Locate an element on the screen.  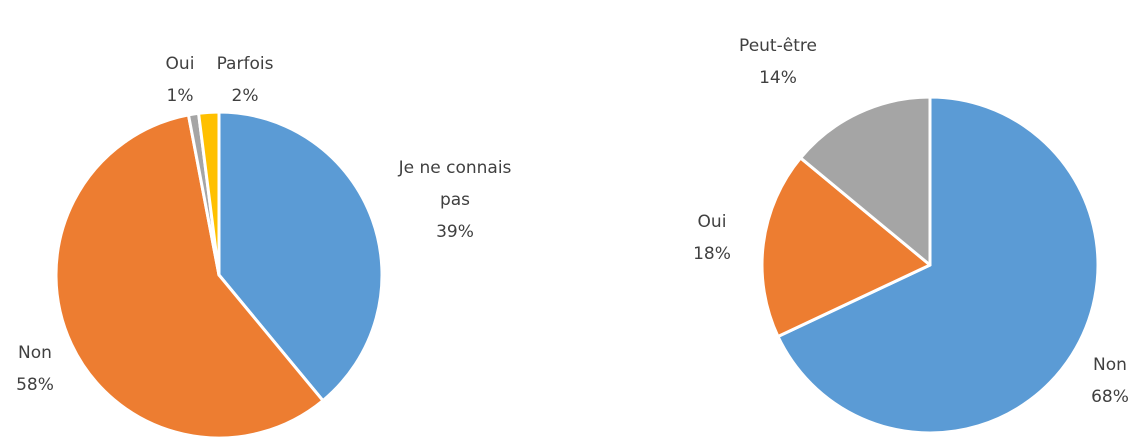
data-label: Non 68% is located at coordinates (1110, 381).